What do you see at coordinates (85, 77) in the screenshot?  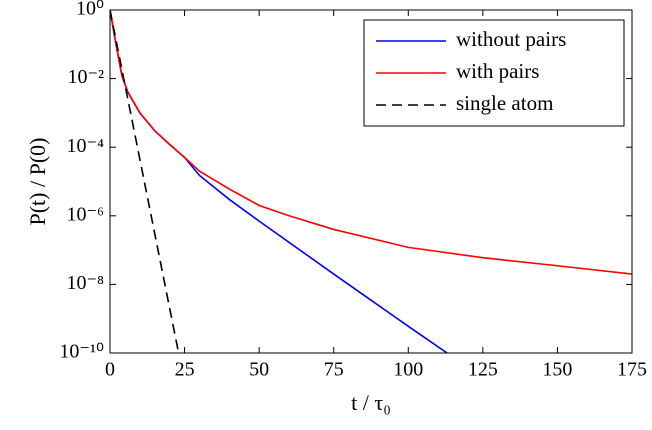 I see `y-tick-label: 10⁻²` at bounding box center [85, 77].